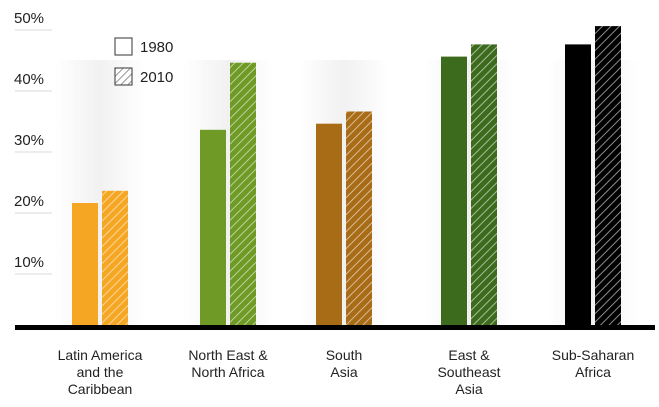 This screenshot has width=659, height=407. I want to click on gridlines, so click(33, 152).